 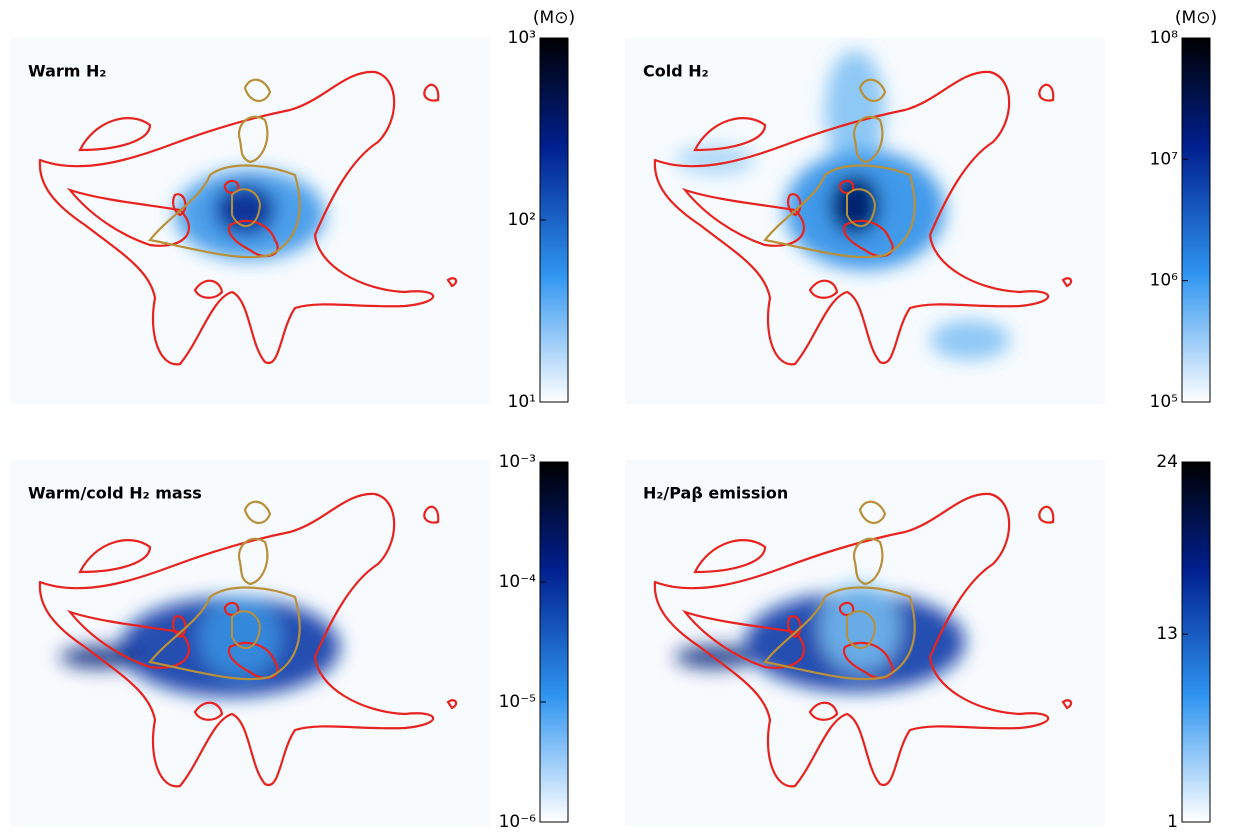 What do you see at coordinates (715, 493) in the screenshot?
I see `panel-title: H₂/Paβ emission` at bounding box center [715, 493].